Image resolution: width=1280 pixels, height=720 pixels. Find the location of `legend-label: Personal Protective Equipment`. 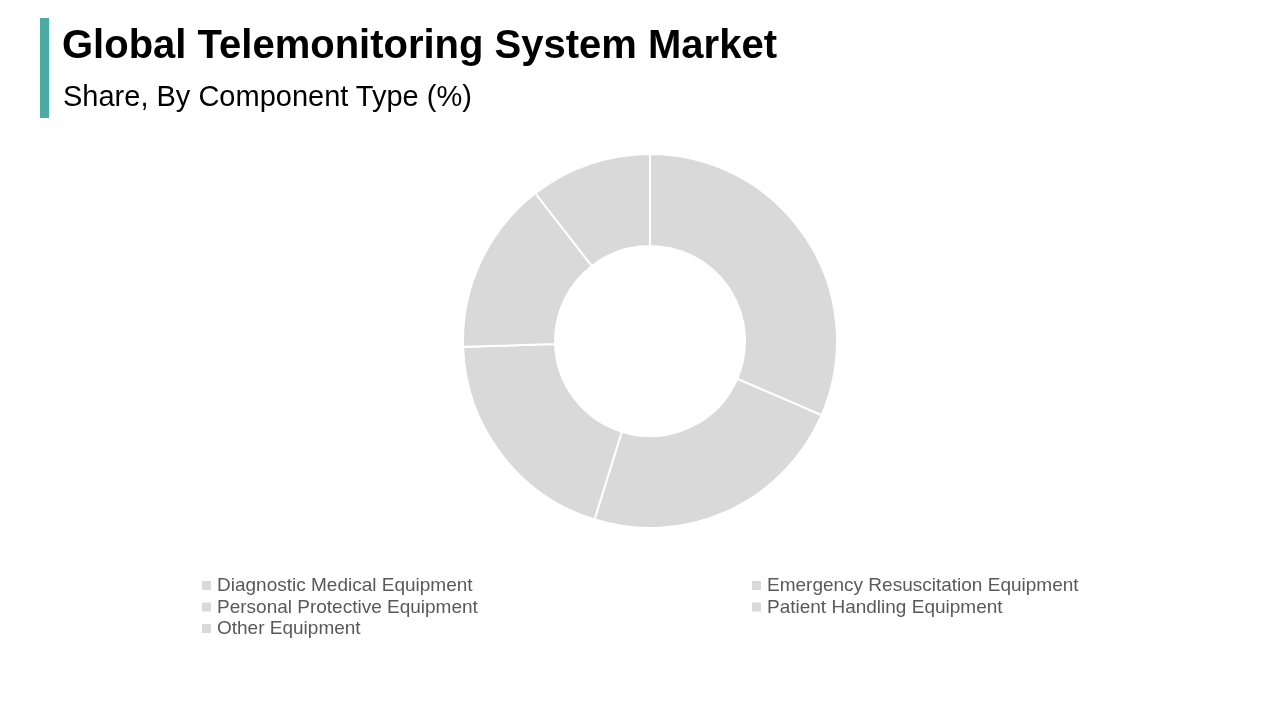

legend-label: Personal Protective Equipment is located at coordinates (348, 606).